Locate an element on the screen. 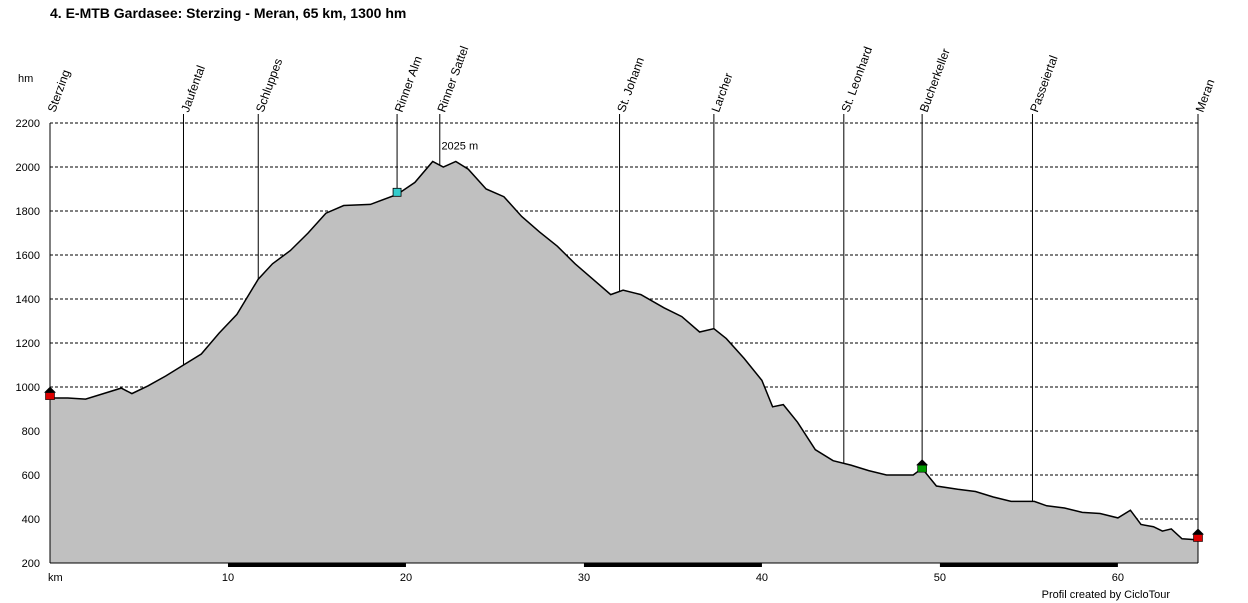 The height and width of the screenshot is (603, 1248). x-tick-label: 20 is located at coordinates (406, 578).